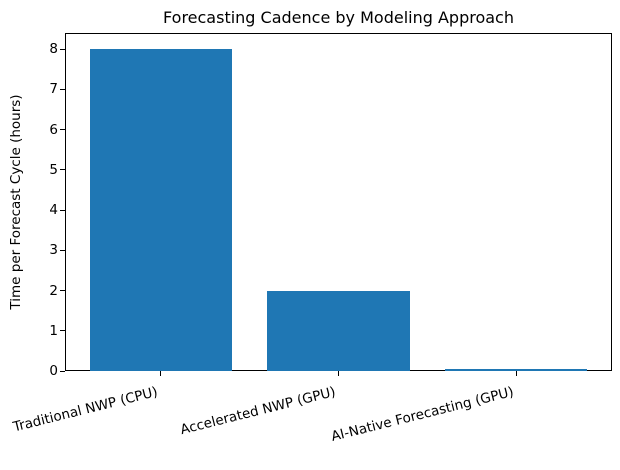 The image size is (620, 470). I want to click on y-tick-label: 6, so click(53, 129).